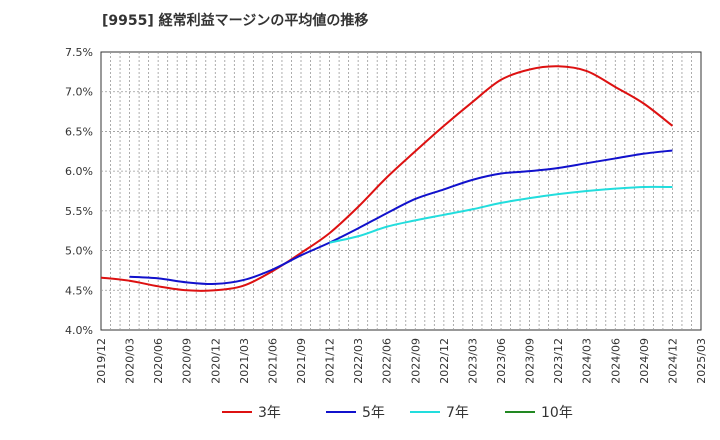  Describe the element at coordinates (79, 92) in the screenshot. I see `y-tick-label: 7.0%` at that location.